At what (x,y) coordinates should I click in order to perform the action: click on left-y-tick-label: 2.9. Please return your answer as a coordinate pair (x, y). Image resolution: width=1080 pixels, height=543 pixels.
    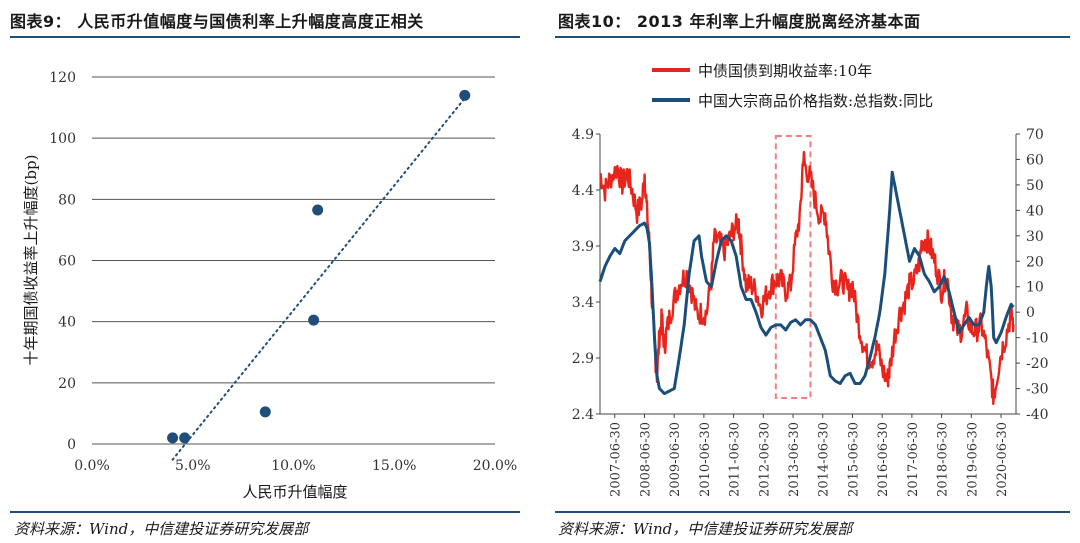
    Looking at the image, I should click on (583, 359).